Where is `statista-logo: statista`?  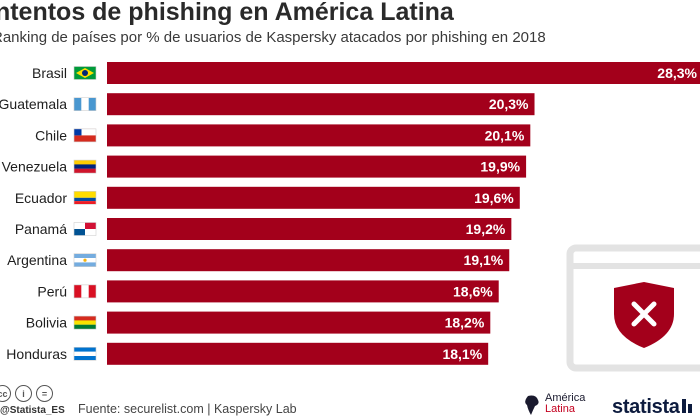 statista-logo: statista is located at coordinates (652, 407).